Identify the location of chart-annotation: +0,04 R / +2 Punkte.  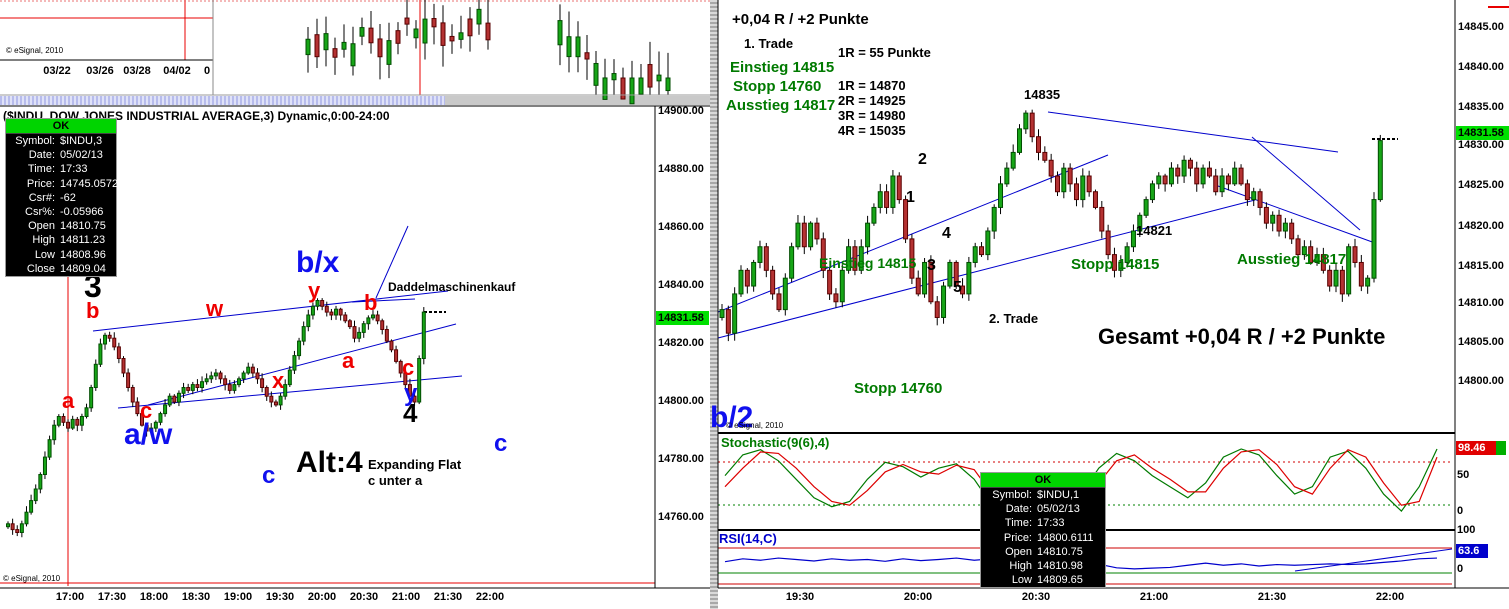
(800, 19).